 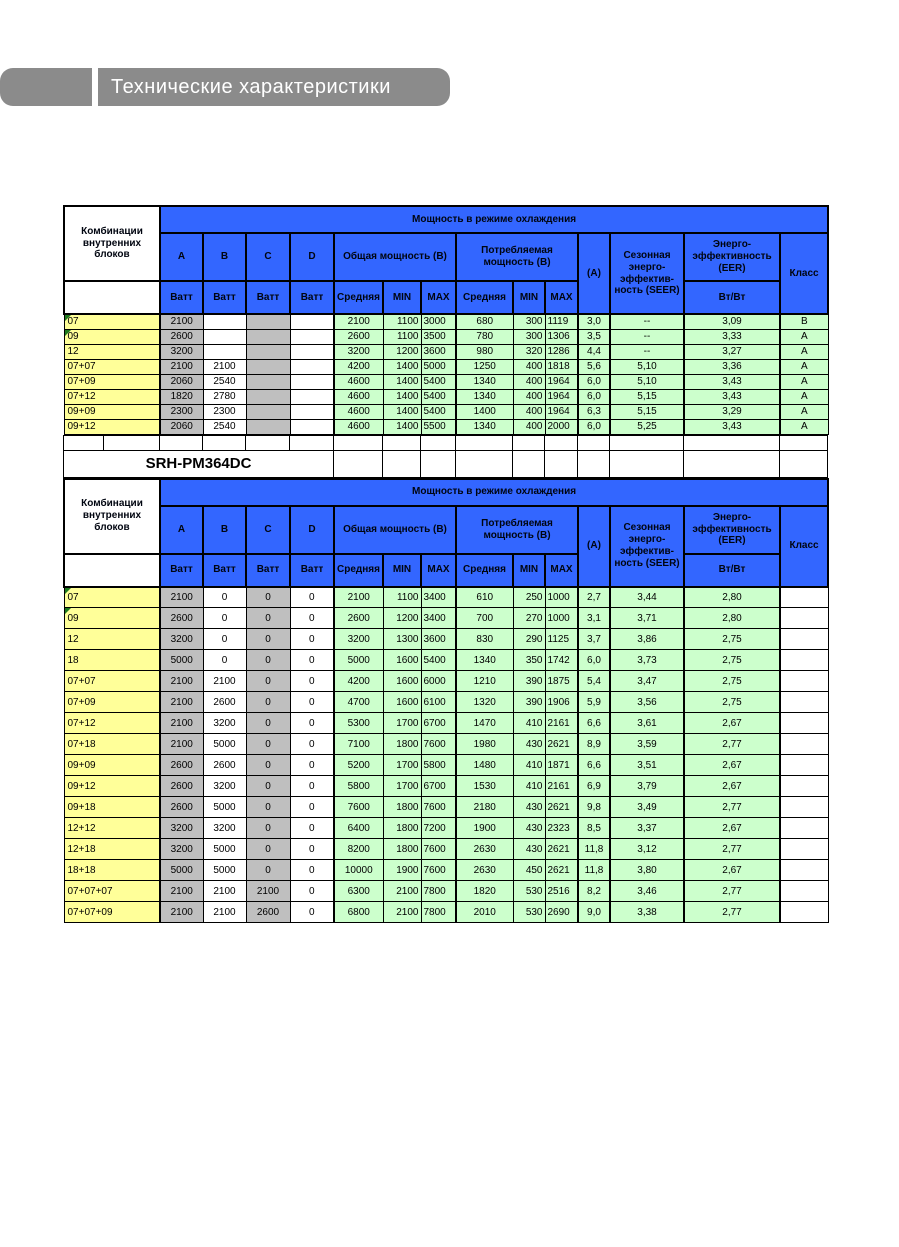 What do you see at coordinates (484, 336) in the screenshot?
I see `cavg-cell: 780` at bounding box center [484, 336].